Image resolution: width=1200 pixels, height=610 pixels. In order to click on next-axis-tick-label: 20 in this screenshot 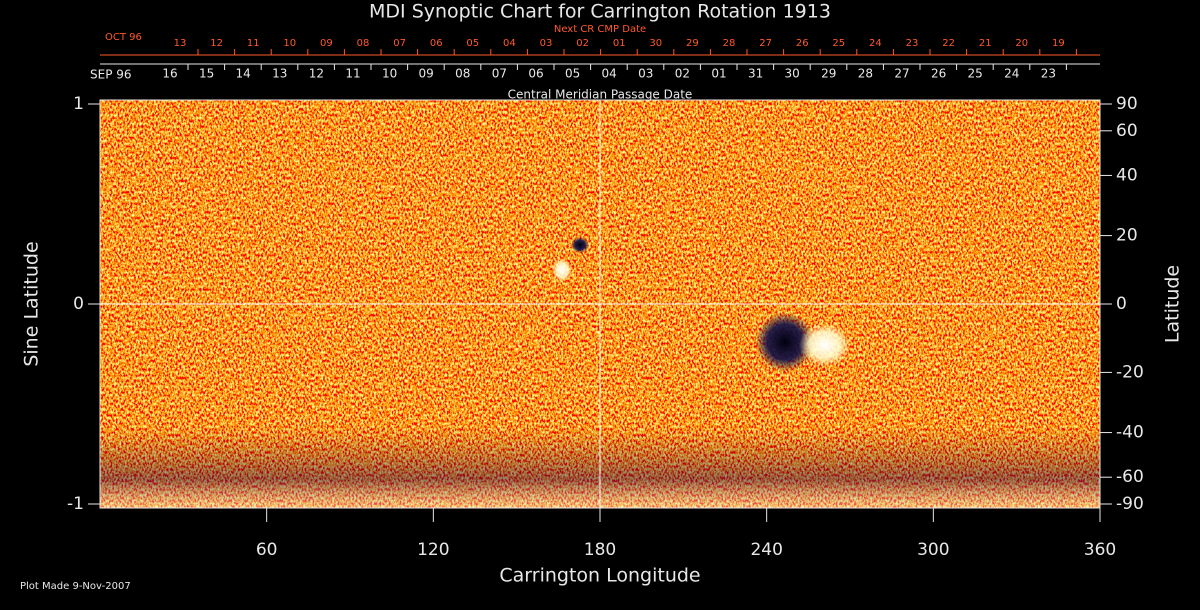, I will do `click(1021, 43)`.